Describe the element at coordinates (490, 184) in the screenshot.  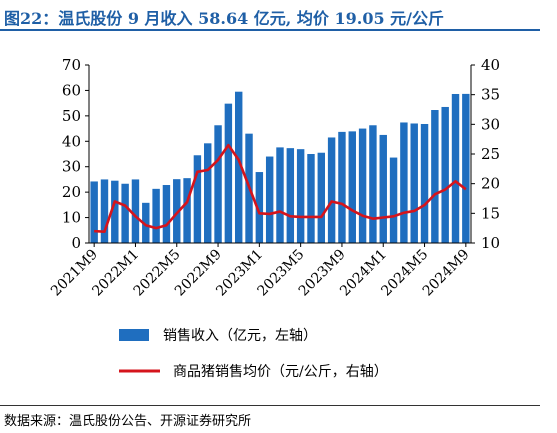
I see `y-right-tick-label: 20` at that location.